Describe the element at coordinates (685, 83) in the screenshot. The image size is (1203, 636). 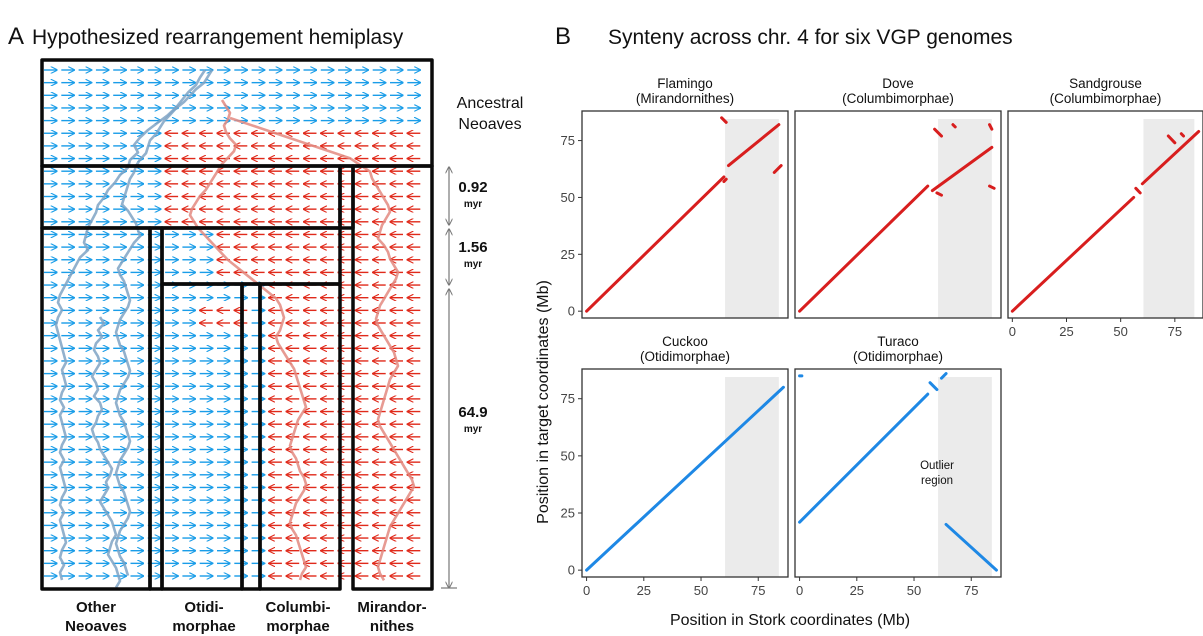
I see `facet-title-line1: Flamingo` at that location.